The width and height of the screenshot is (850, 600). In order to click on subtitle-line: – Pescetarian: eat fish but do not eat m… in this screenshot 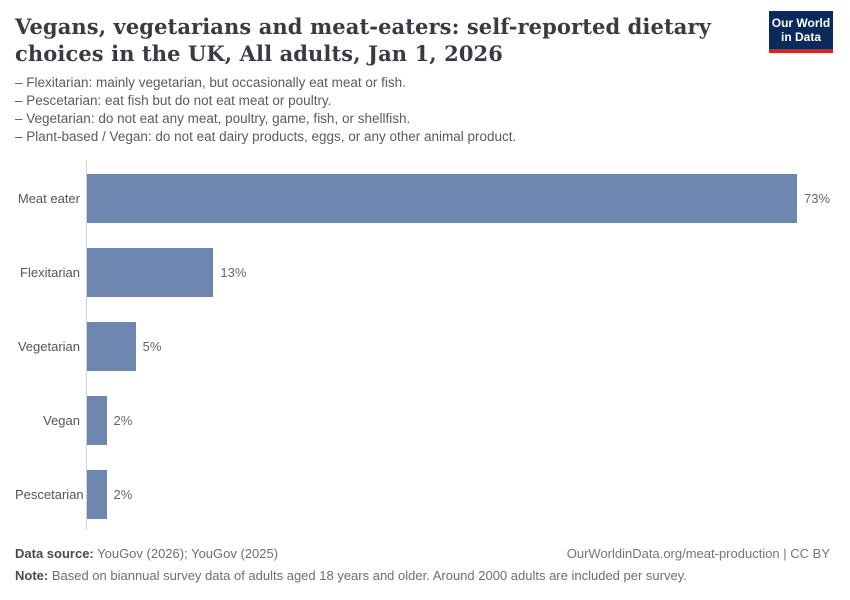, I will do `click(173, 100)`.